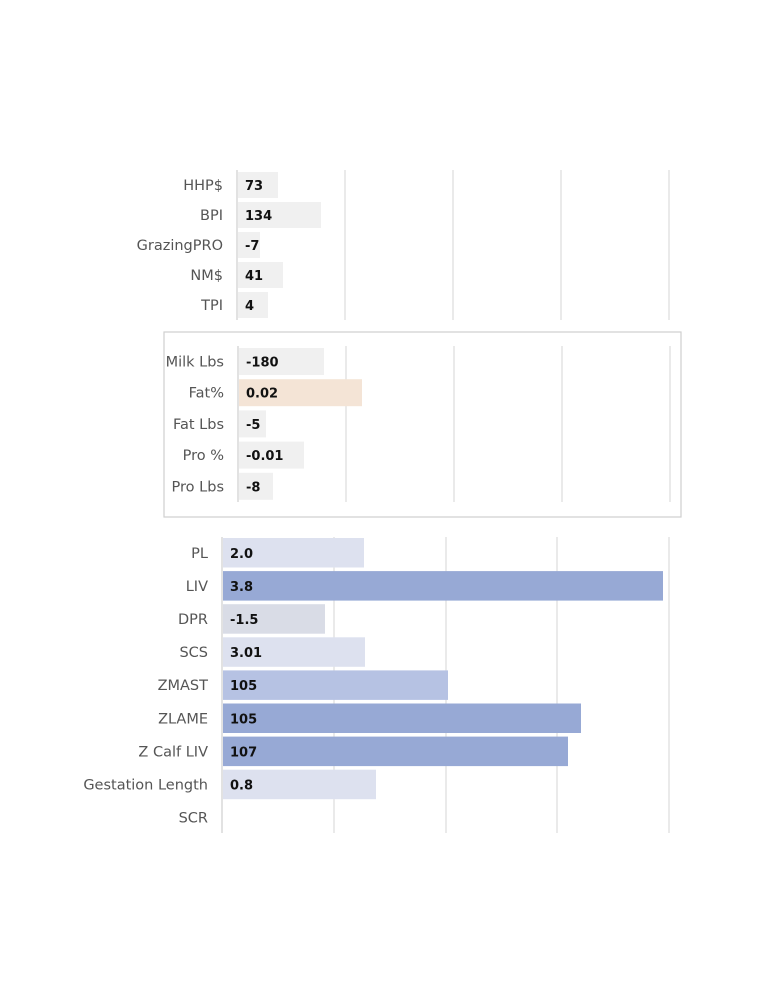  Describe the element at coordinates (193, 819) in the screenshot. I see `category-label: SCR` at that location.